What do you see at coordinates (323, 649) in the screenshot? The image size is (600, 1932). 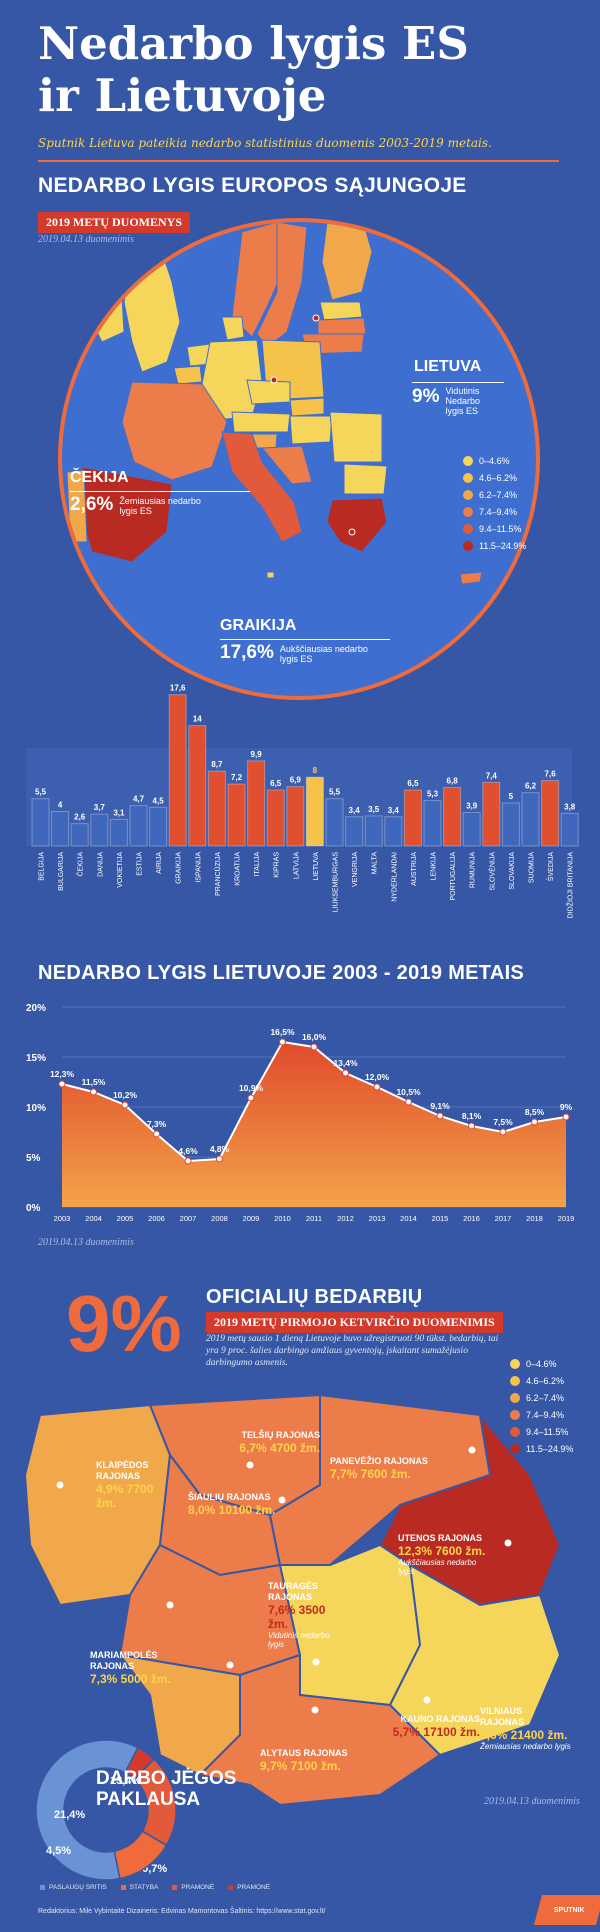 I see `callout-greece-desc-1: Aukščiausias nedarbo` at bounding box center [323, 649].